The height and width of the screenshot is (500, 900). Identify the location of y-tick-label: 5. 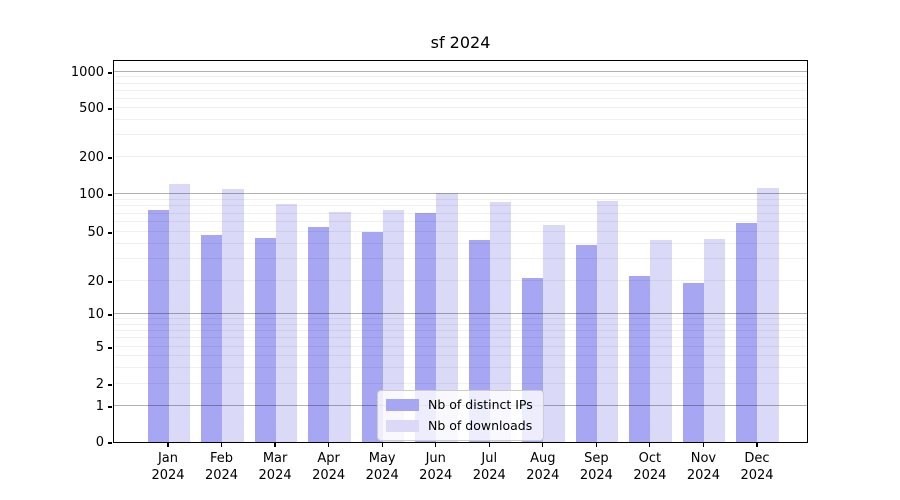
(99, 347).